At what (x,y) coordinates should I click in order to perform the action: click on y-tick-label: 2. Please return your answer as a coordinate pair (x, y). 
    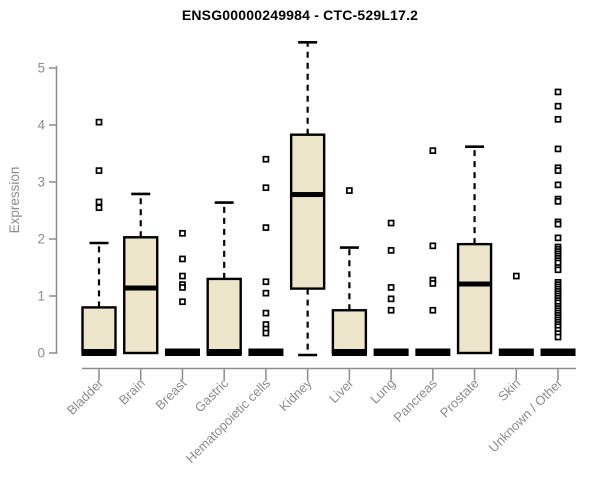
    Looking at the image, I should click on (41, 239).